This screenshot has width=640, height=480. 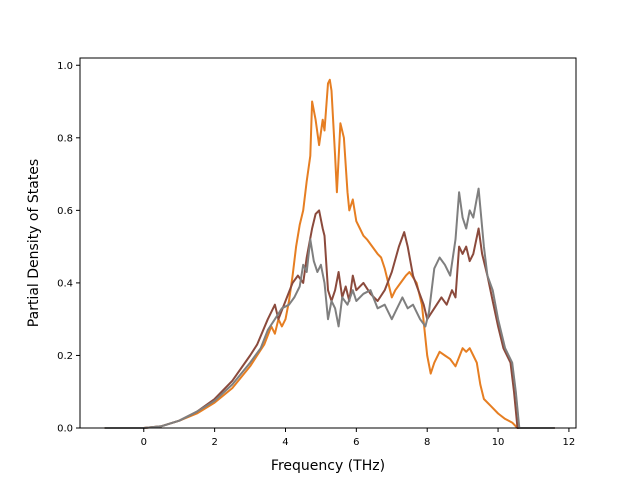 I want to click on x-axis-ticks: 0 2 4 6 8 10 12, so click(x=358, y=438).